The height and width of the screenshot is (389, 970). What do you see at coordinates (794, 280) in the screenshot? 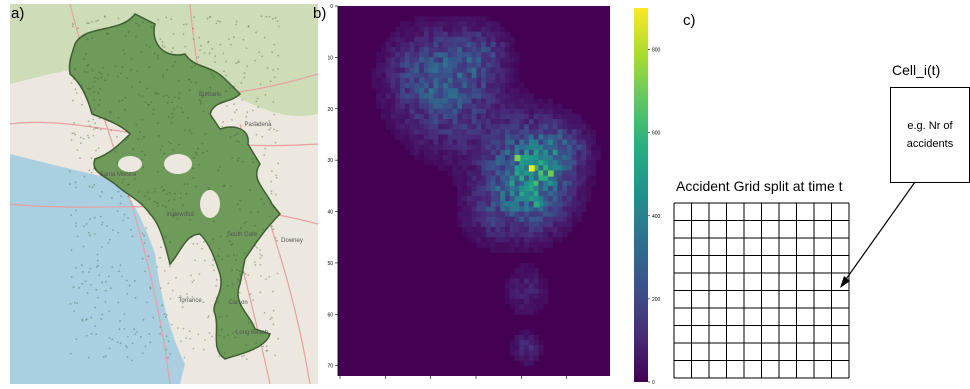
I see `accident-grid` at bounding box center [794, 280].